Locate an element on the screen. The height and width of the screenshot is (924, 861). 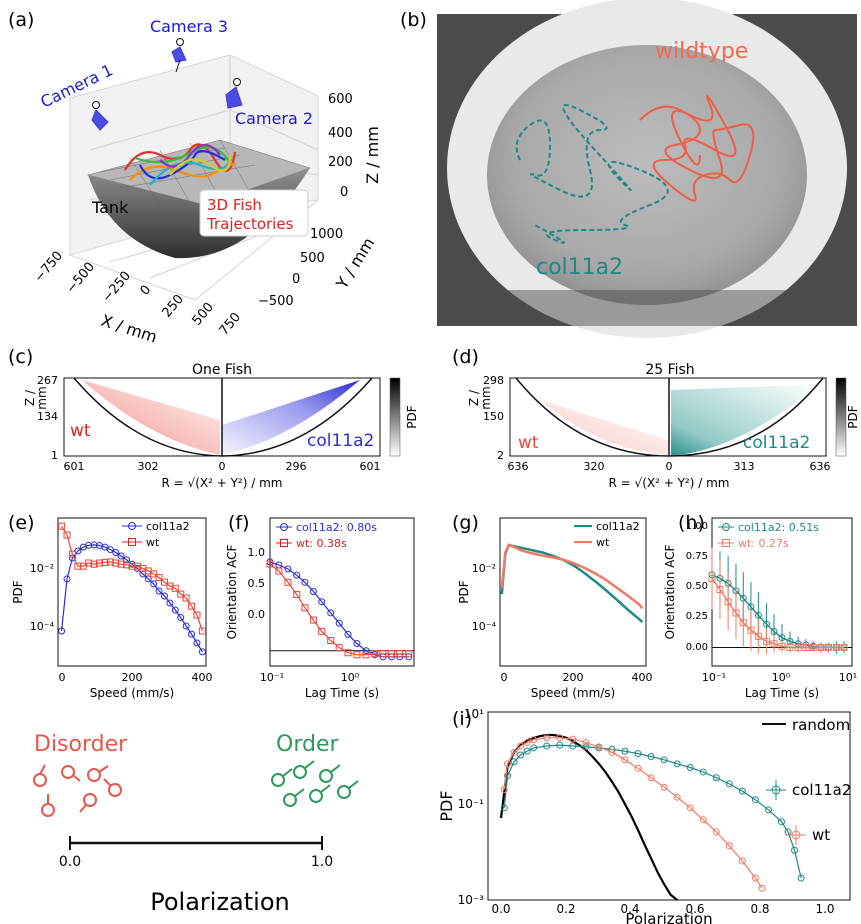
y-axis-label: PDF is located at coordinates (18, 591).